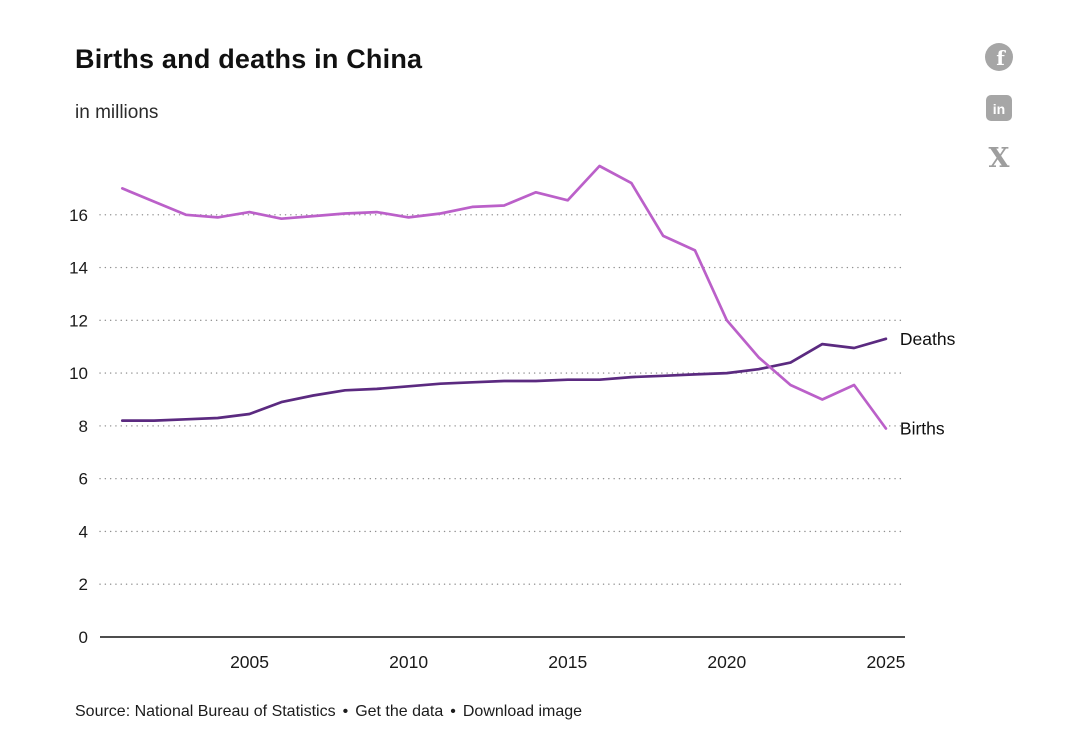 Image resolution: width=1074 pixels, height=751 pixels. I want to click on get-the-data-link: Get the data, so click(399, 711).